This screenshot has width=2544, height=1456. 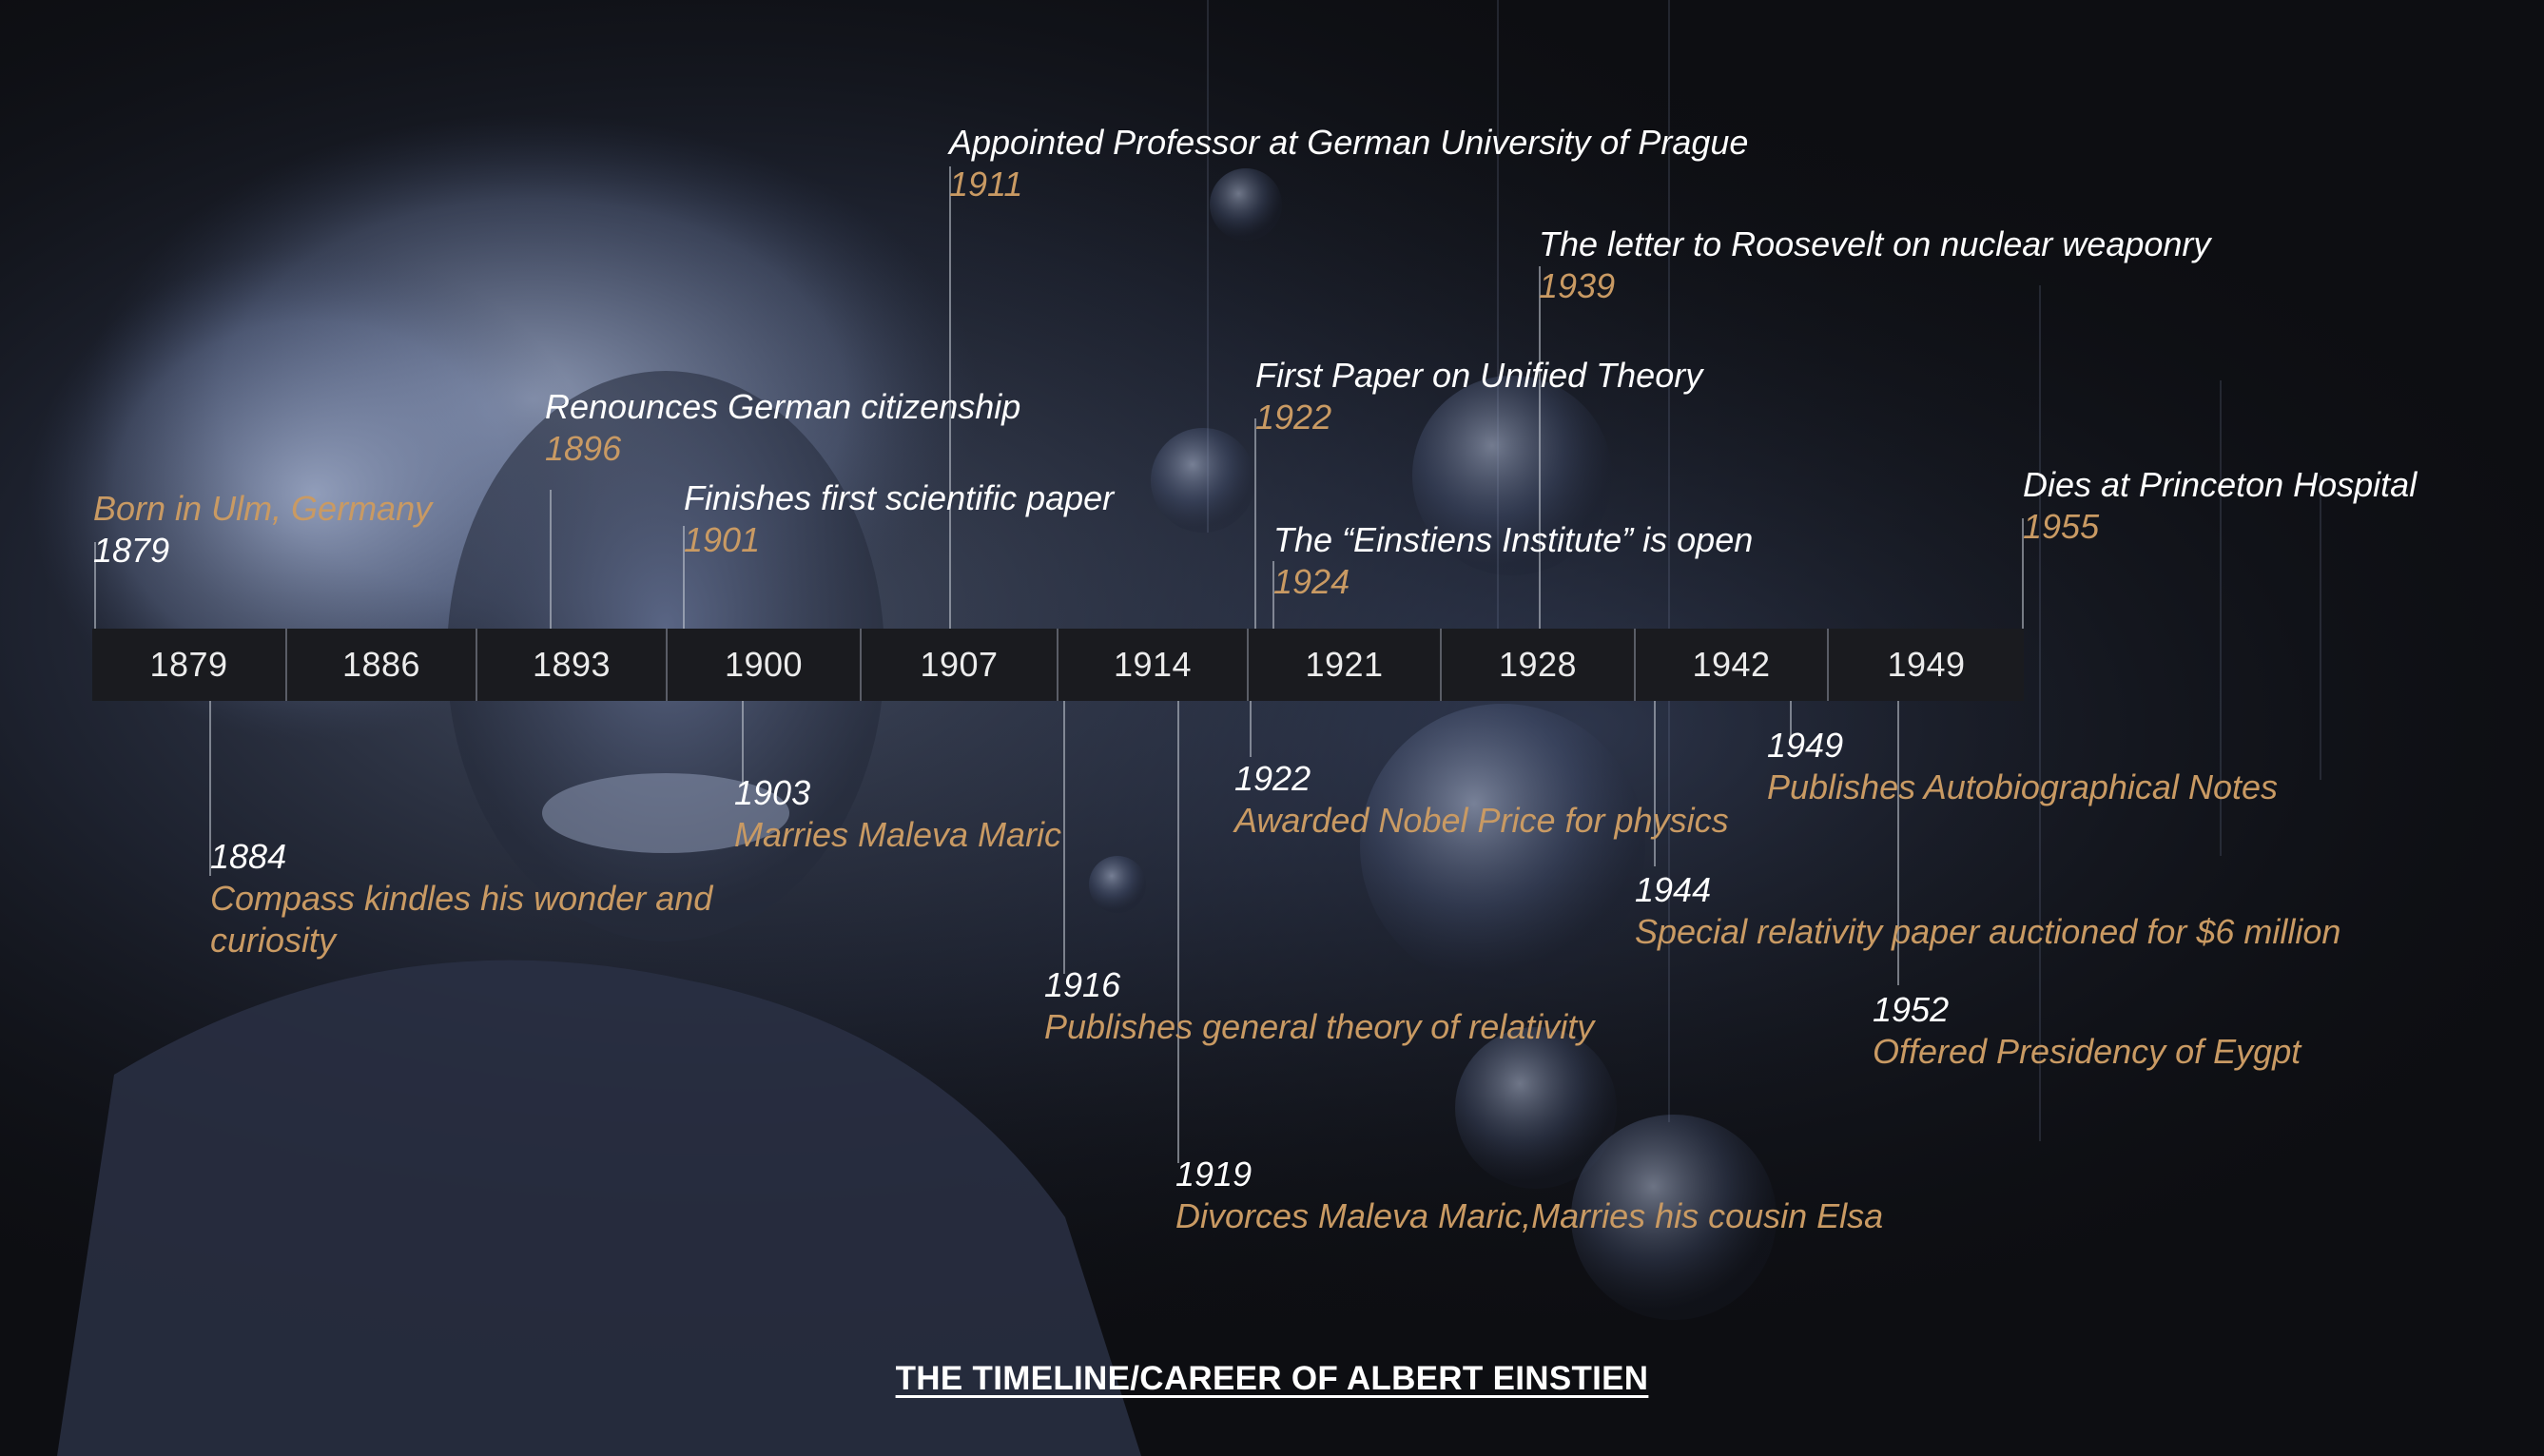 What do you see at coordinates (583, 449) in the screenshot?
I see `event-year: 1896` at bounding box center [583, 449].